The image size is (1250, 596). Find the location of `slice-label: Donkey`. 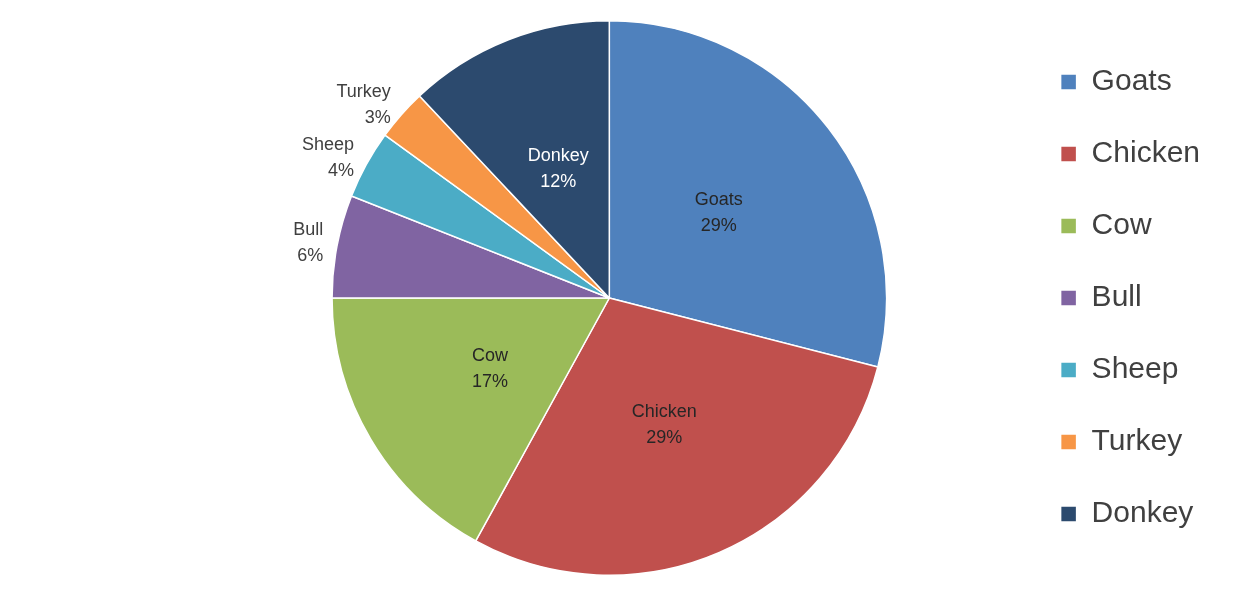

slice-label: Donkey is located at coordinates (558, 155).